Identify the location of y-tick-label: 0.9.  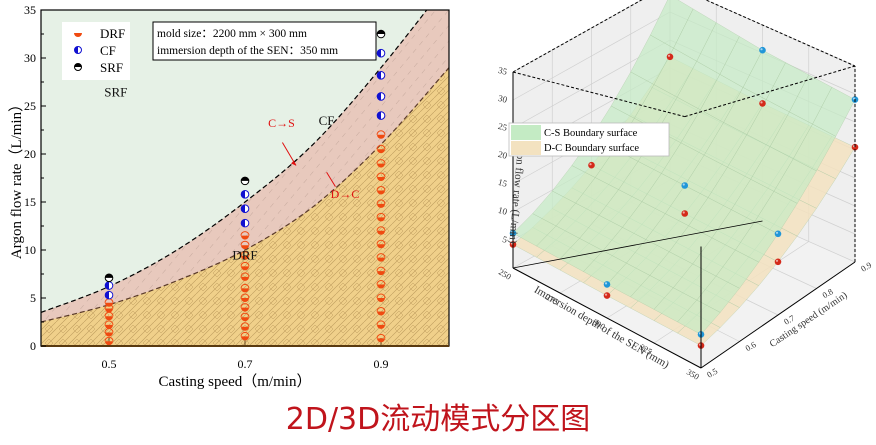
(866, 267).